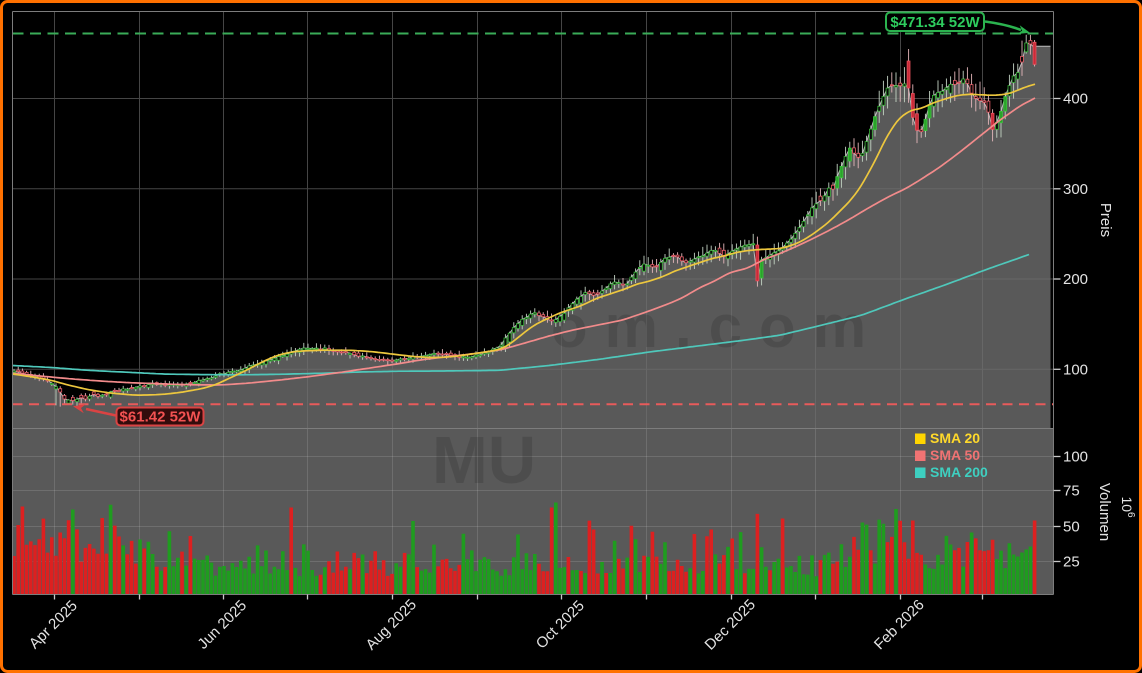 The image size is (1142, 673). What do you see at coordinates (959, 472) in the screenshot?
I see `svg-text: SMA 200` at bounding box center [959, 472].